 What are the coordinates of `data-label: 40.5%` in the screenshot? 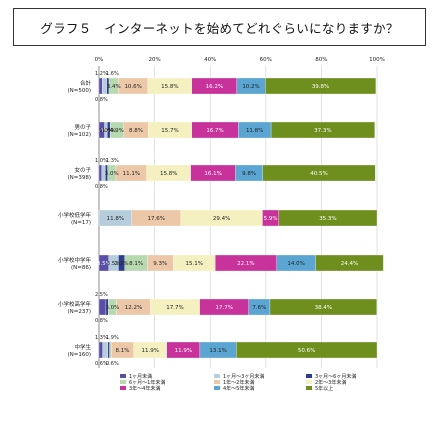 It's located at (318, 174).